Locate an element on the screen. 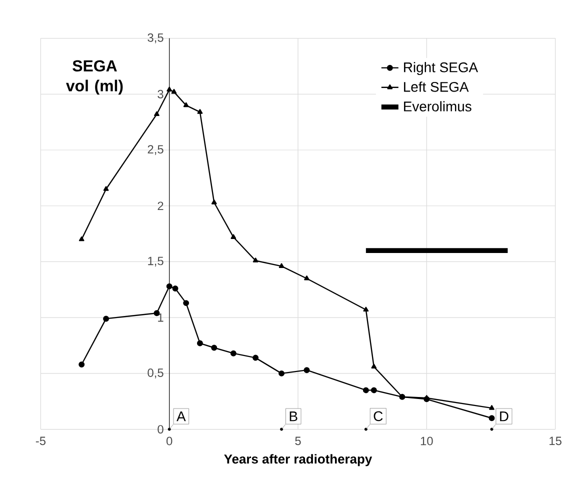  y-tick-label: 1 is located at coordinates (161, 317).